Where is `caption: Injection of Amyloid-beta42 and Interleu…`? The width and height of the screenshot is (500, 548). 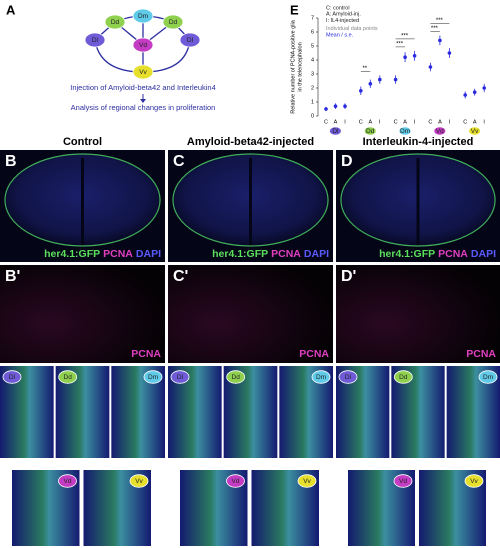
caption: Injection of Amyloid-beta42 and Interleu… is located at coordinates (143, 87).